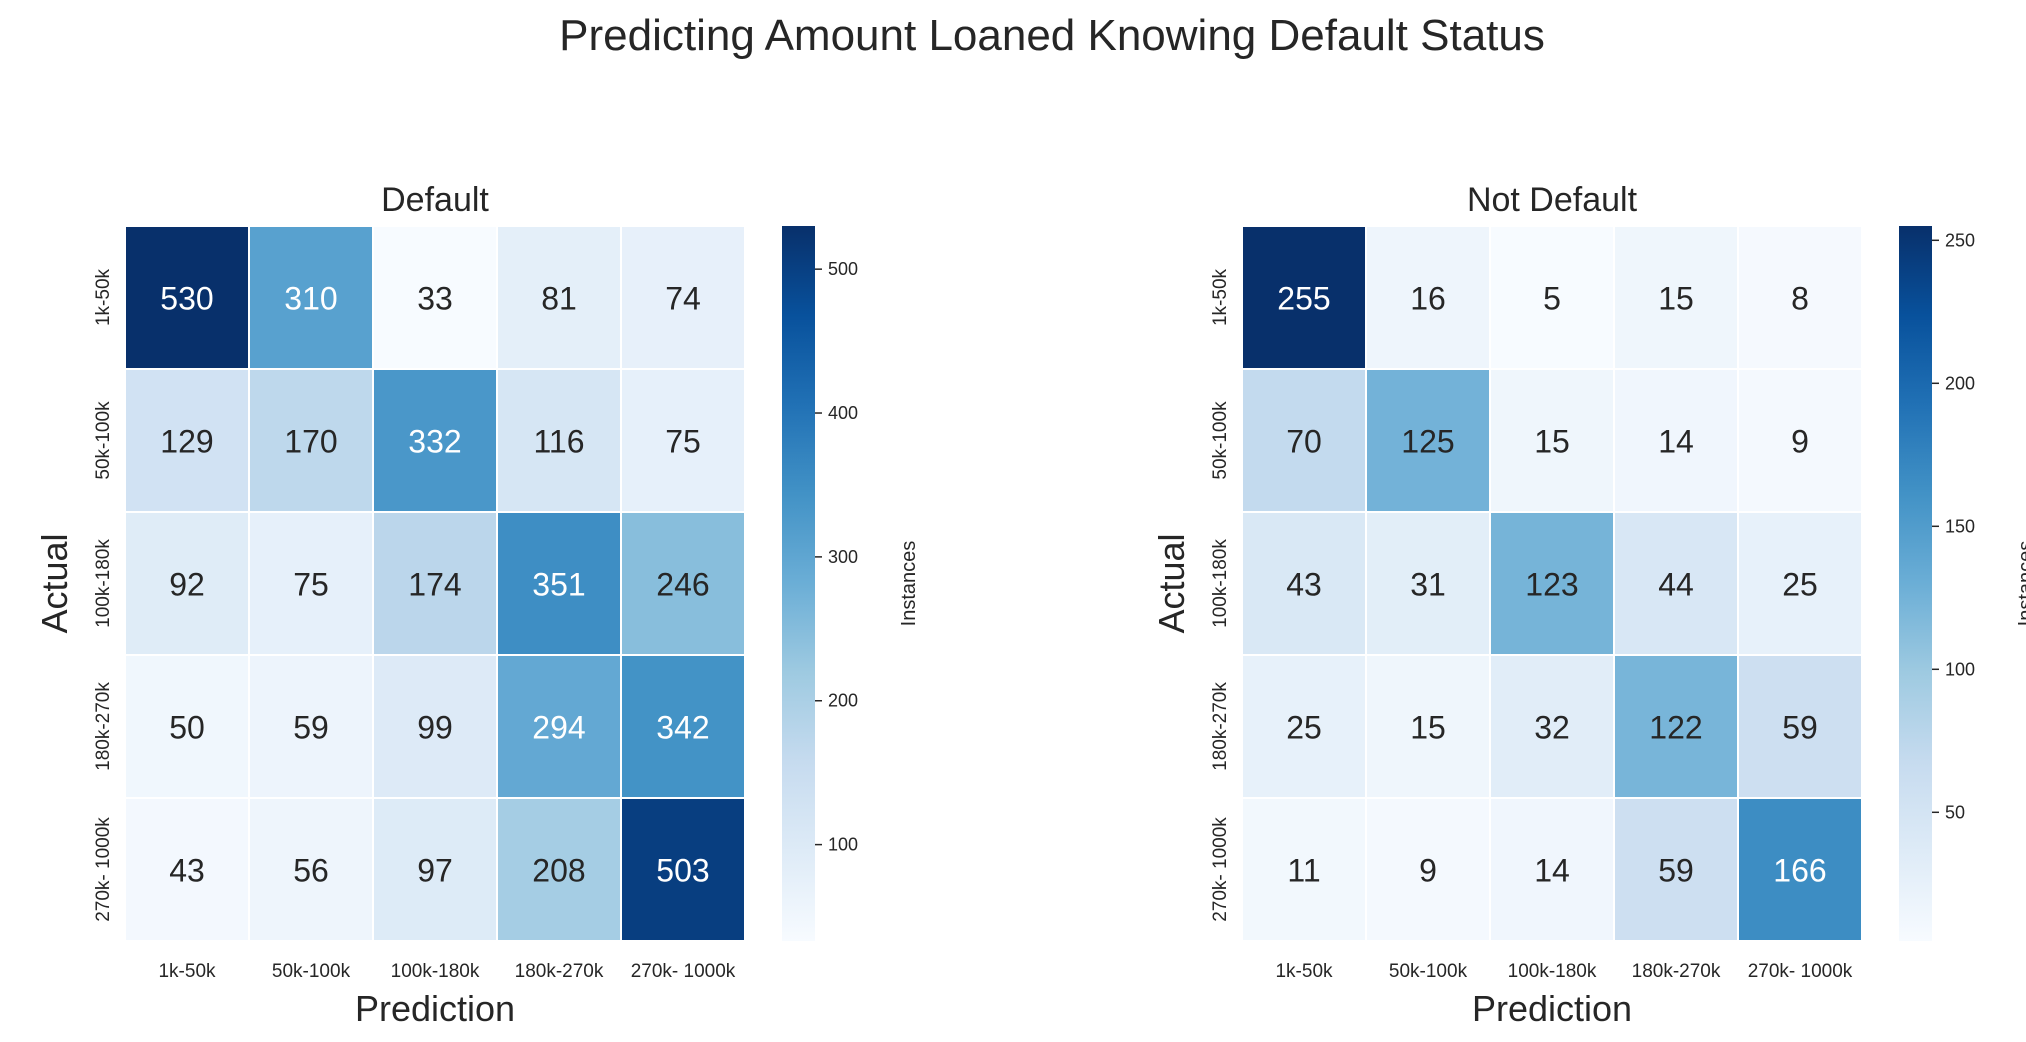 This screenshot has height=1042, width=2026. What do you see at coordinates (1428, 299) in the screenshot?
I see `cell-value-label: 16` at bounding box center [1428, 299].